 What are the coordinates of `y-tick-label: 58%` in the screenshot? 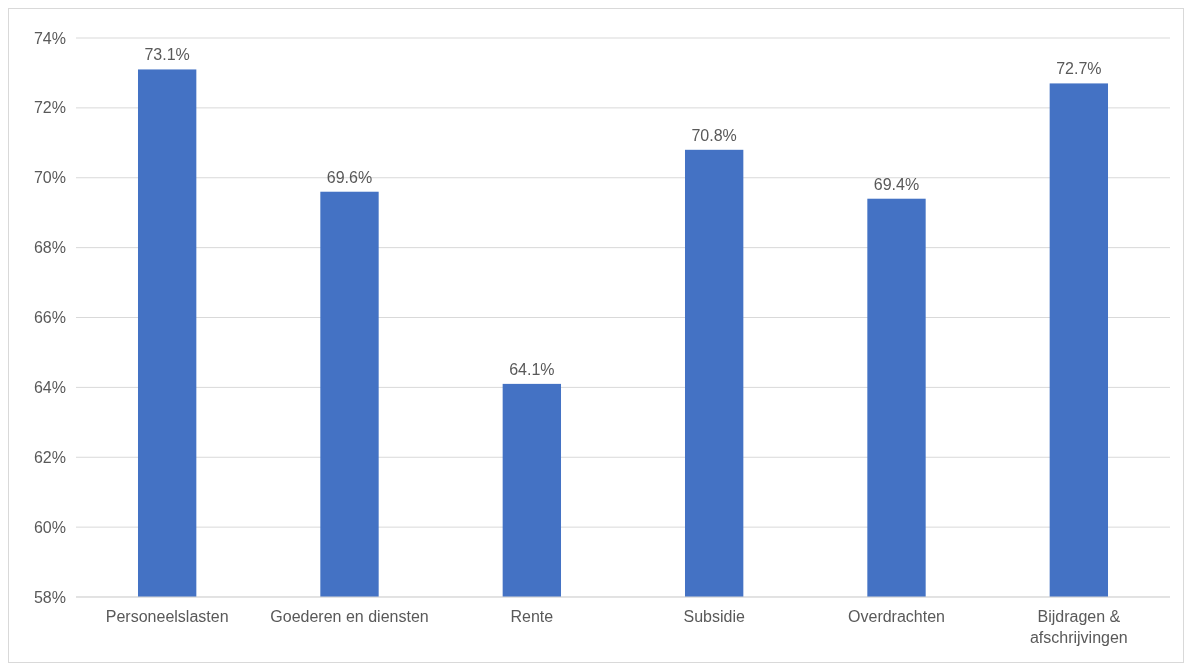 It's located at (49, 597).